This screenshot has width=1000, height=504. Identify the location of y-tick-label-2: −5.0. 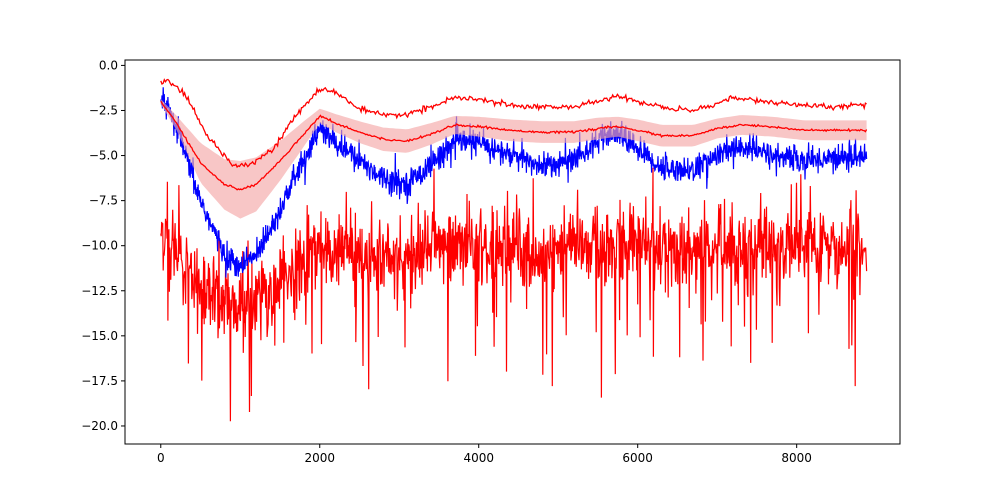
(103, 156).